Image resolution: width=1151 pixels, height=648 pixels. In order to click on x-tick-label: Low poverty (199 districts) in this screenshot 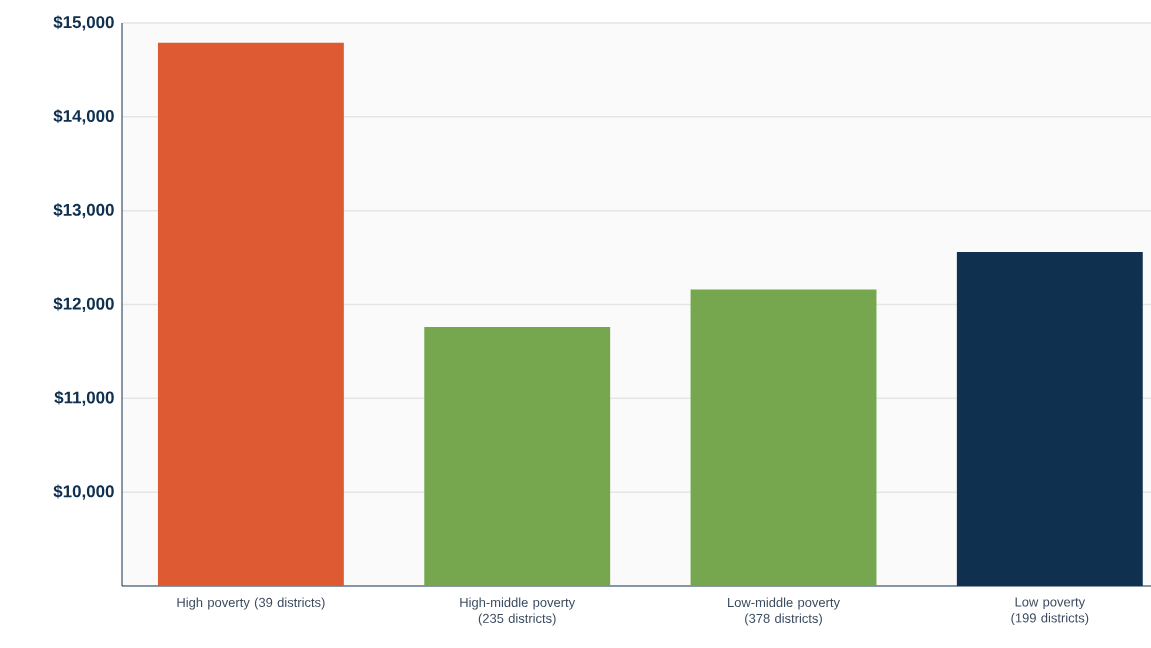, I will do `click(1050, 611)`.